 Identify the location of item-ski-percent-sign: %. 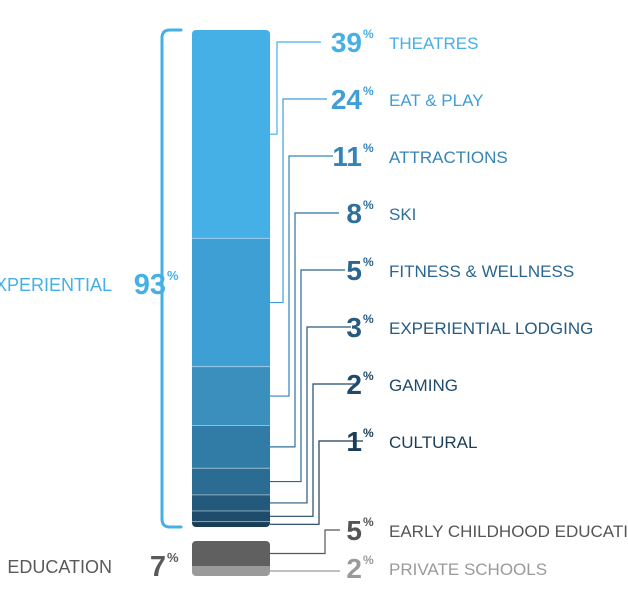
(368, 205).